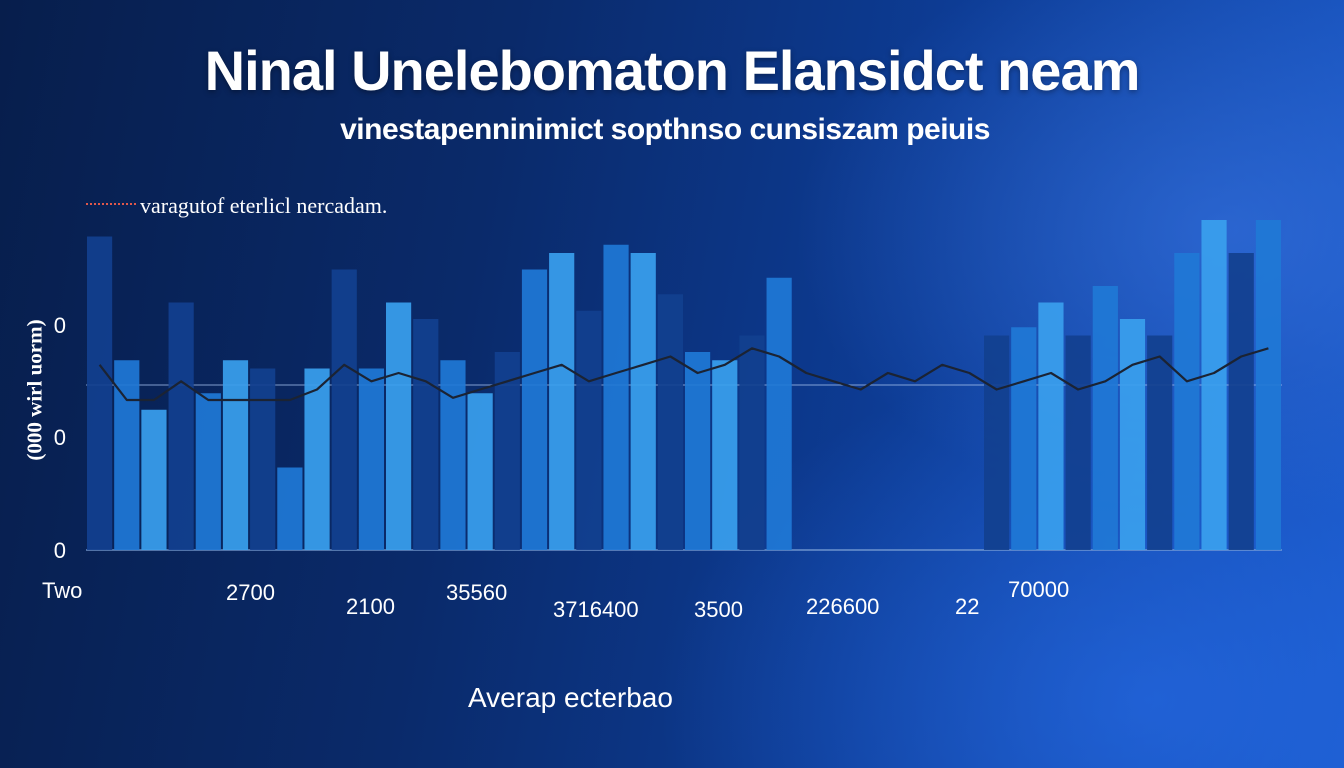 This screenshot has height=768, width=1344. Describe the element at coordinates (570, 697) in the screenshot. I see `x-axis-label: Averap ecterbao` at that location.